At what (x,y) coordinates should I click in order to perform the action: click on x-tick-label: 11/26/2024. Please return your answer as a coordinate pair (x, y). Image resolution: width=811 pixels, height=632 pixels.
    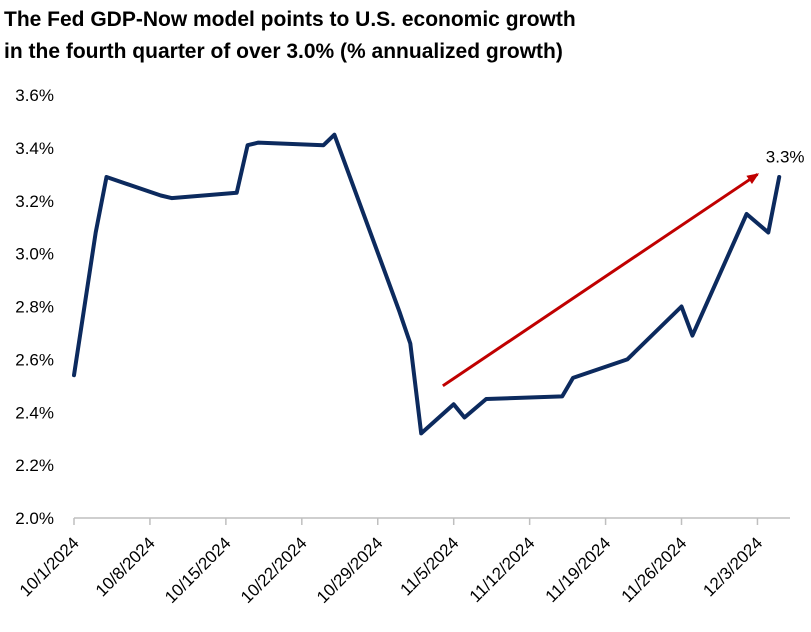
    Looking at the image, I should click on (654, 569).